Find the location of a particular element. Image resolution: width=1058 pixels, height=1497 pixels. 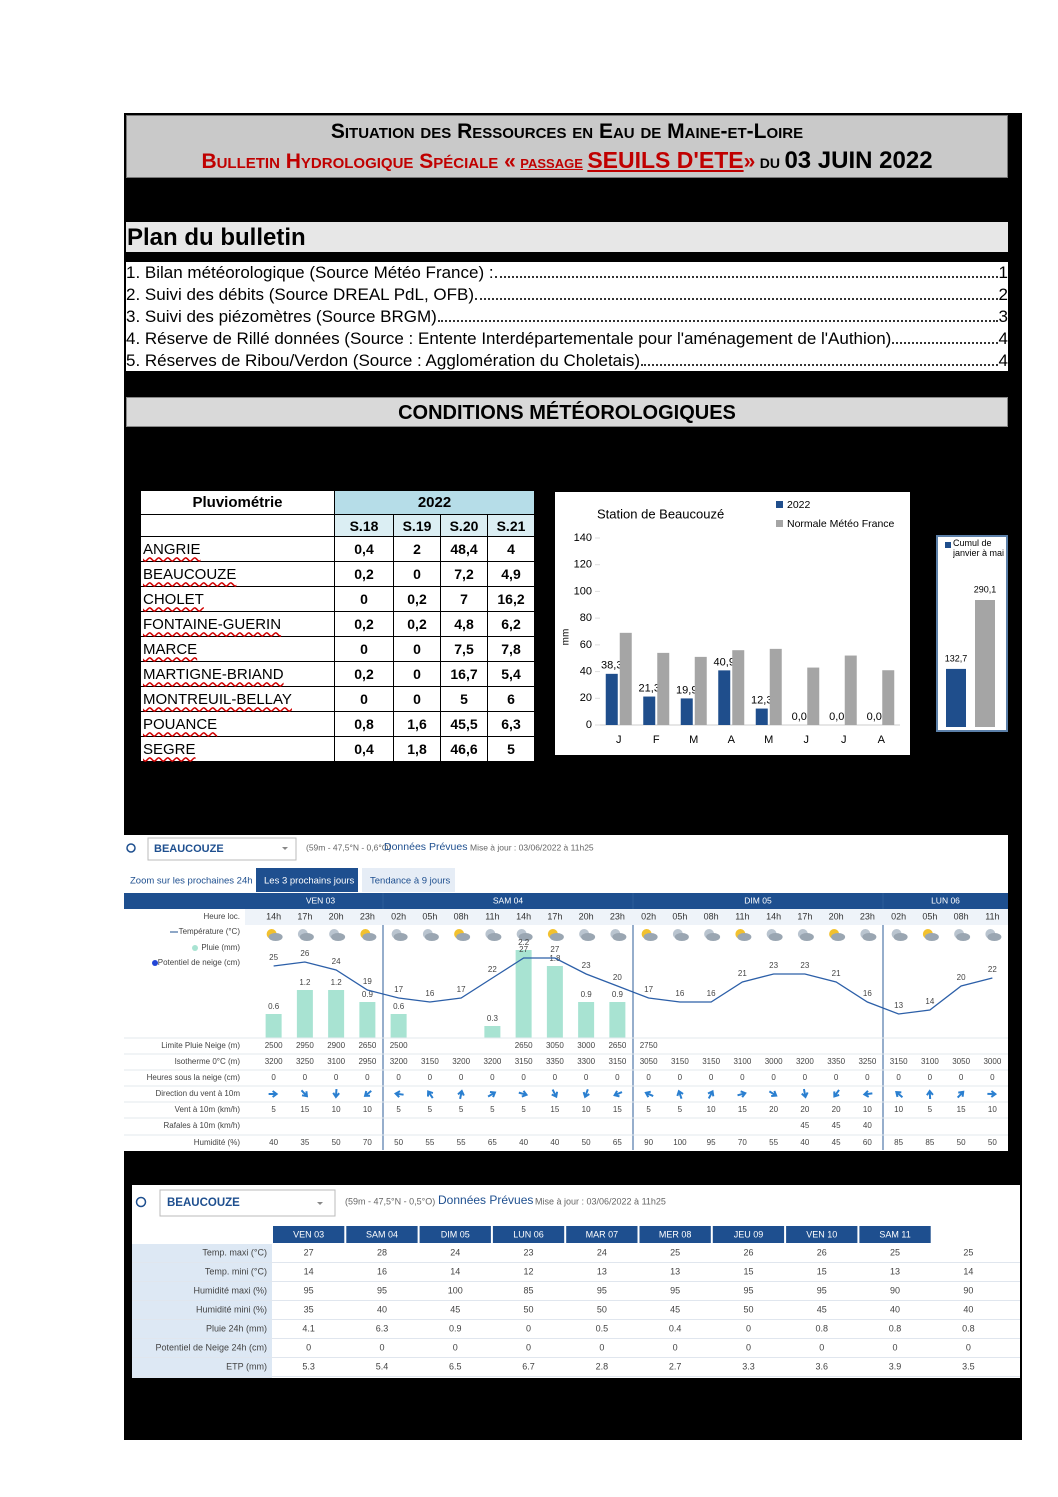

table-row: S.18 S.19 S.20 S.21 is located at coordinates (337, 525).